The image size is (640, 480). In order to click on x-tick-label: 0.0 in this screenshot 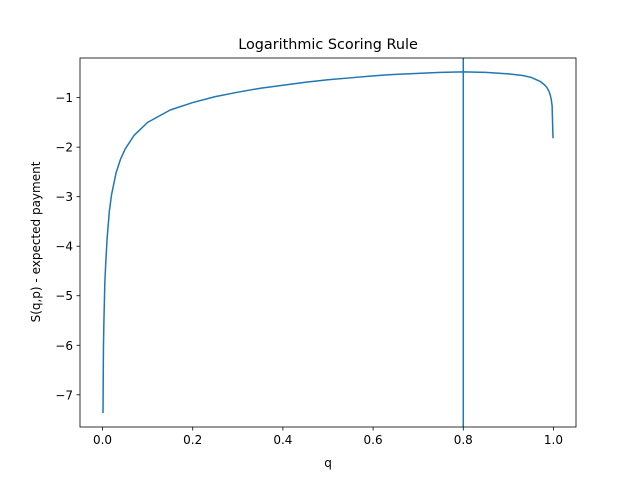, I will do `click(102, 440)`.